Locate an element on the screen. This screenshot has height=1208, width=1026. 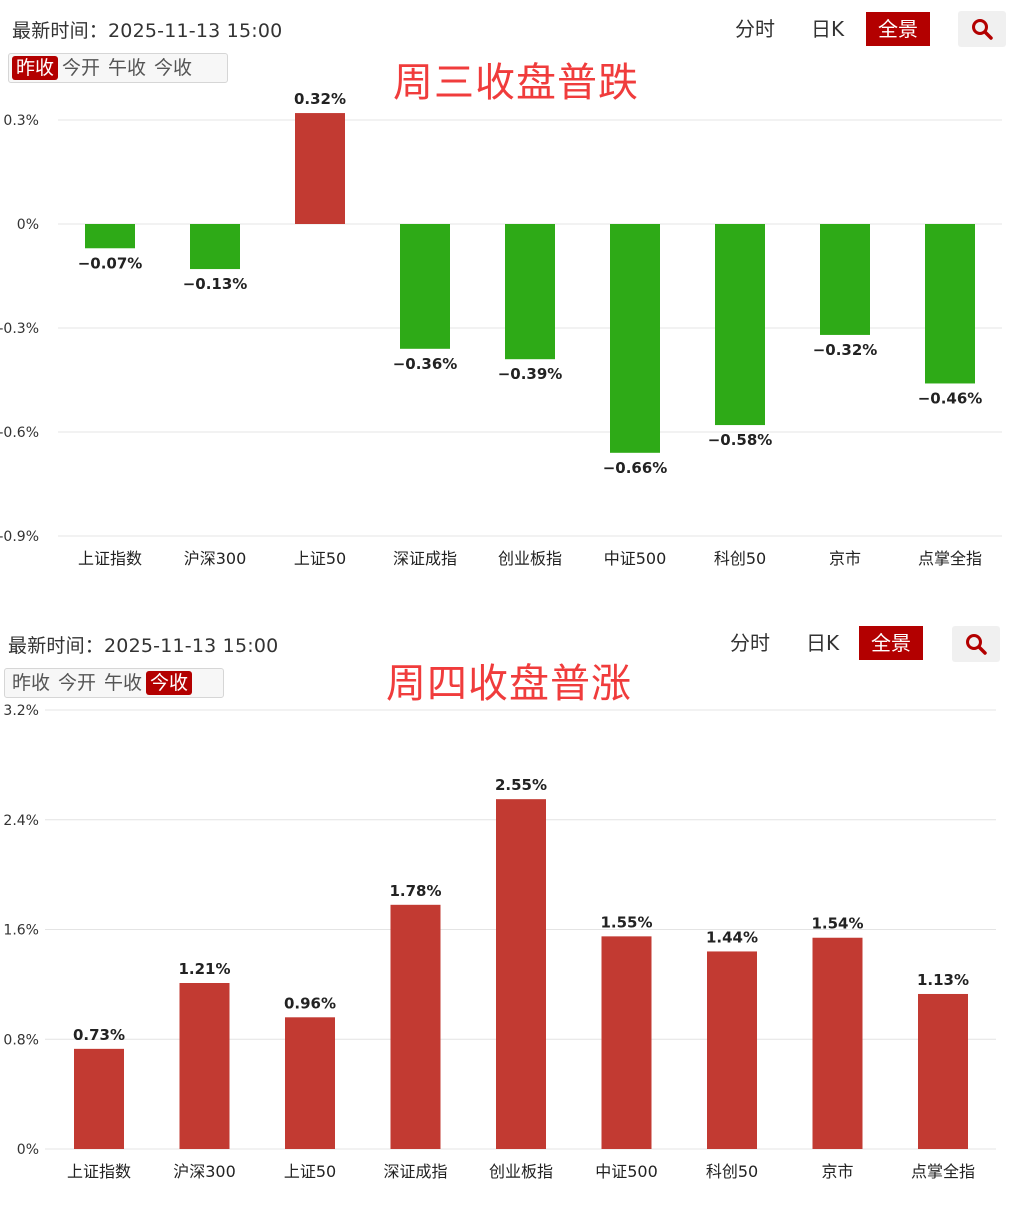
data-label: 0.73% is located at coordinates (99, 1035).